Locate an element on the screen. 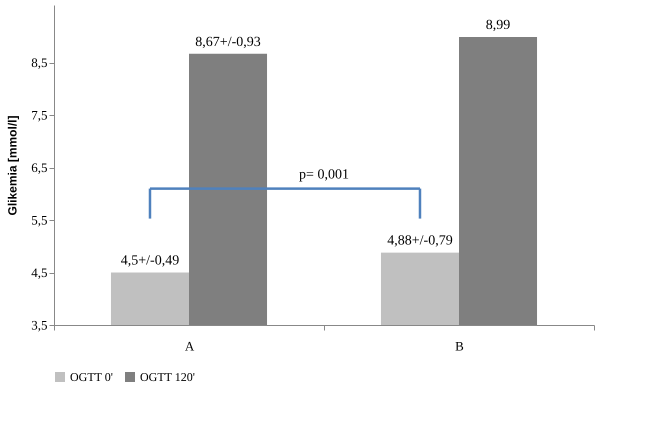 The image size is (663, 433). data-label: 4,5+/-0,49 is located at coordinates (150, 261).